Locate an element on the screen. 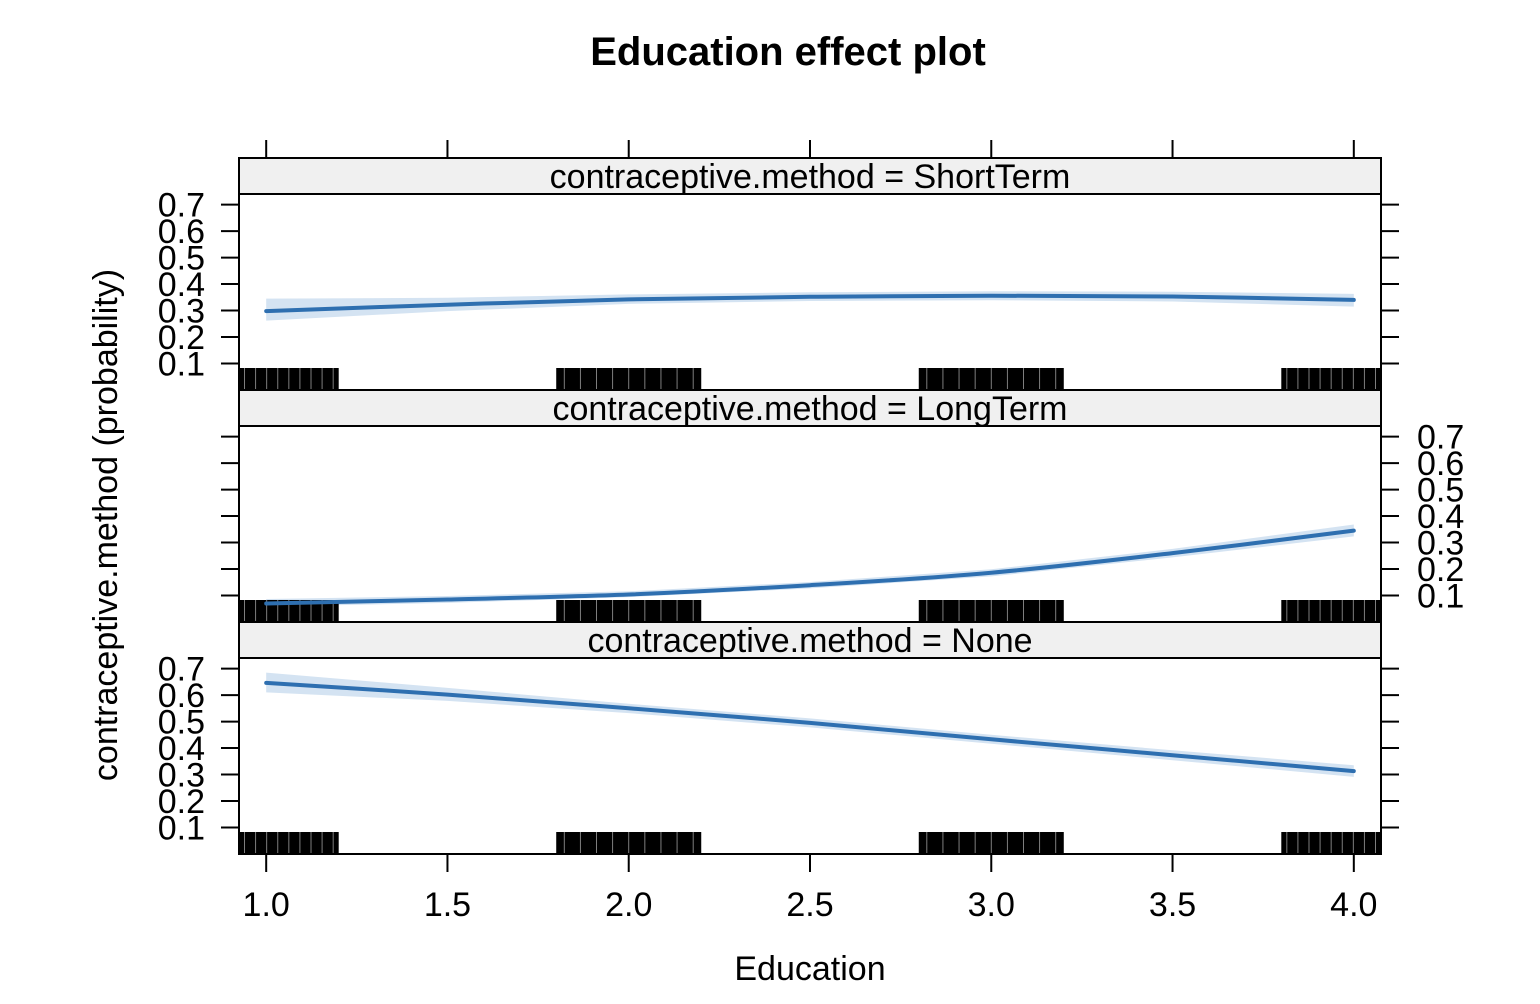 Image resolution: width=1540 pixels, height=1004 pixels. x-tick-label: 3.5 is located at coordinates (1172, 905).